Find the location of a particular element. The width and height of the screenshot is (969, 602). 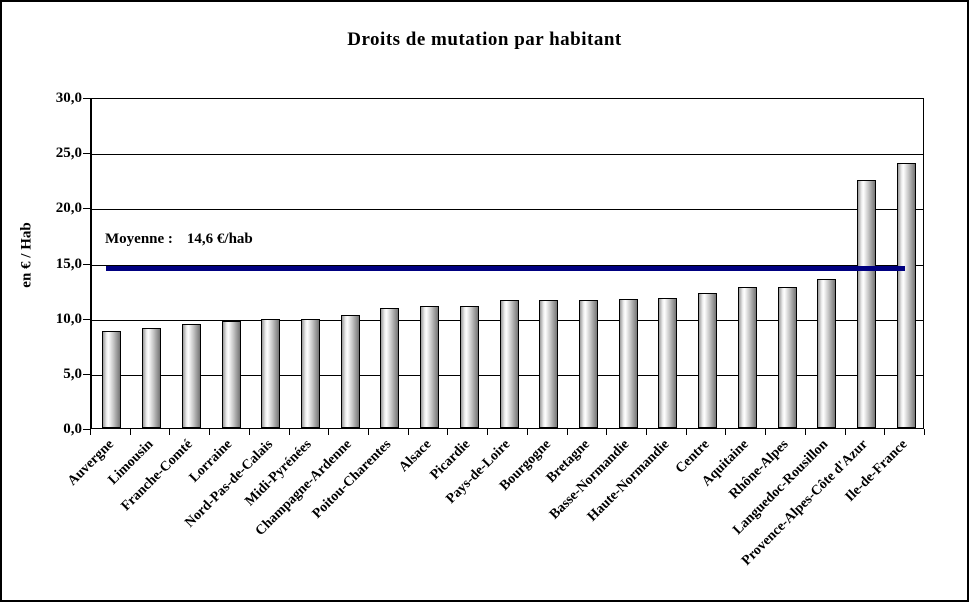

y-axis-label: 20,0 is located at coordinates (68, 208).